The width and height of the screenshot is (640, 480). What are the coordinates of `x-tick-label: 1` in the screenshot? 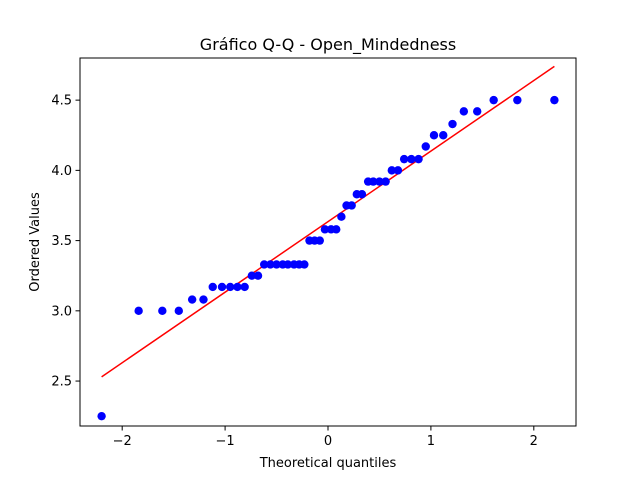 It's located at (431, 441).